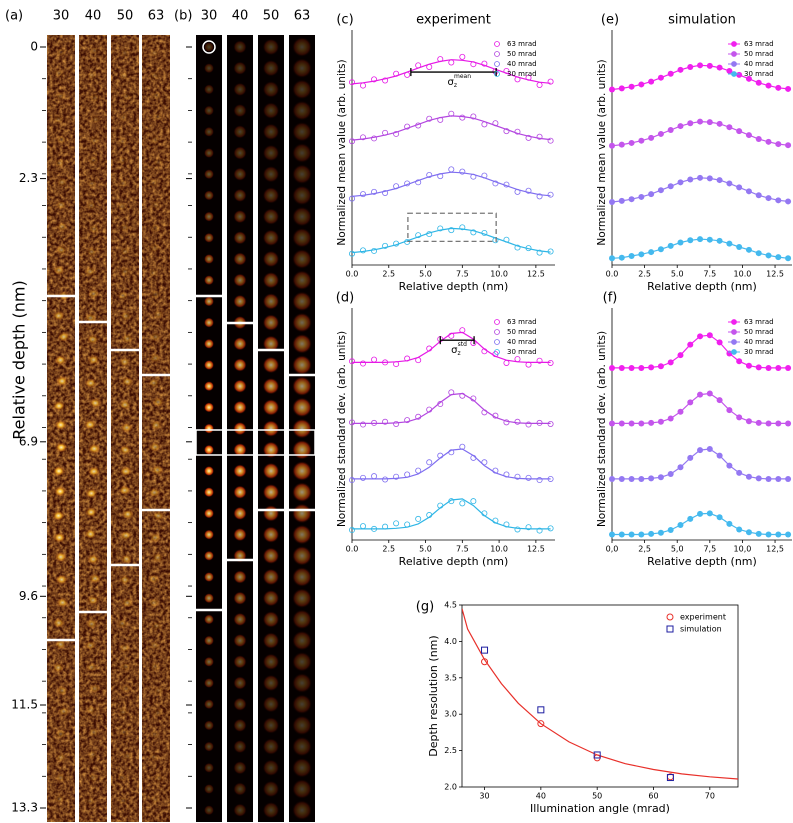 The width and height of the screenshot is (793, 823). I want to click on x-tick-label: 12,5, so click(775, 549).